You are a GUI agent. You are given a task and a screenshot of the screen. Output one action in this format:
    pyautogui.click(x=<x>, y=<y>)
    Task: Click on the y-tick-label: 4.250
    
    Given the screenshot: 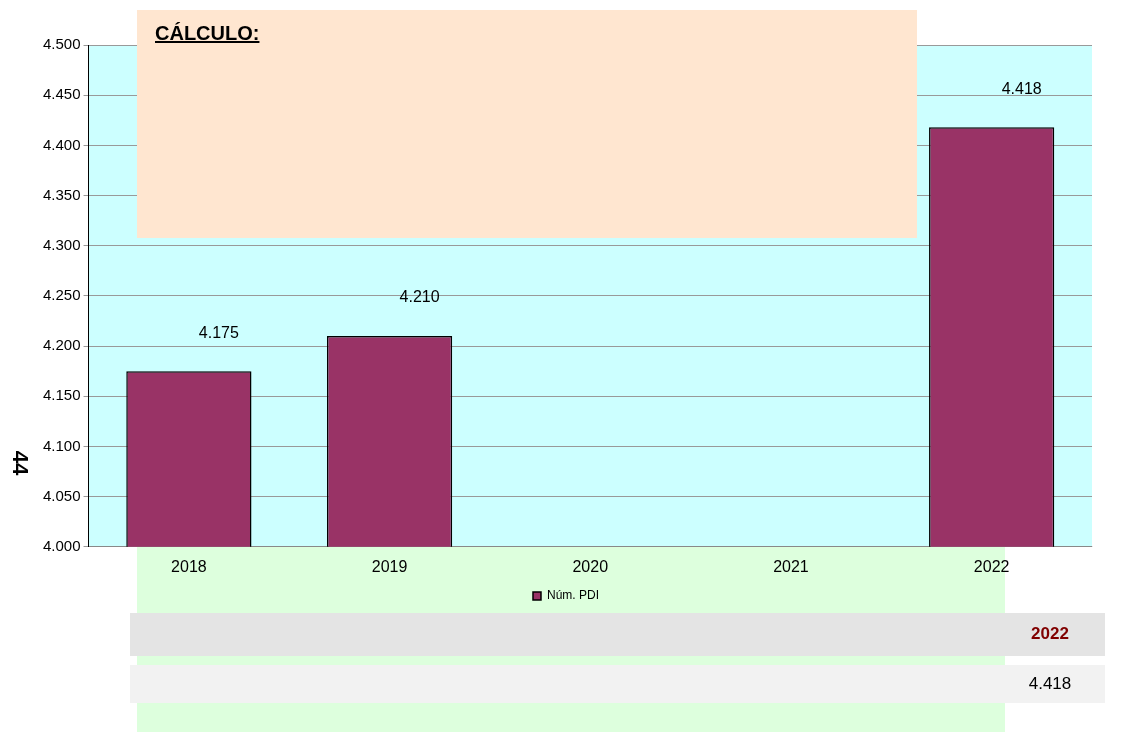 What is the action you would take?
    pyautogui.click(x=61, y=295)
    